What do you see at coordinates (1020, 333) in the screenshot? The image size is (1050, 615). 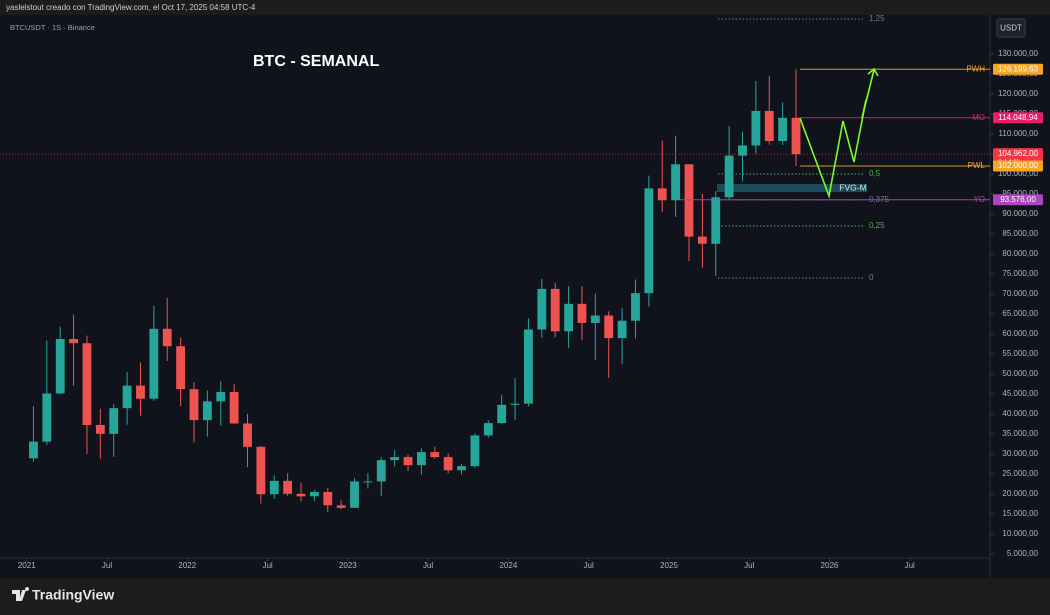 I see `y-tick-label: 60.000,00` at bounding box center [1020, 333].